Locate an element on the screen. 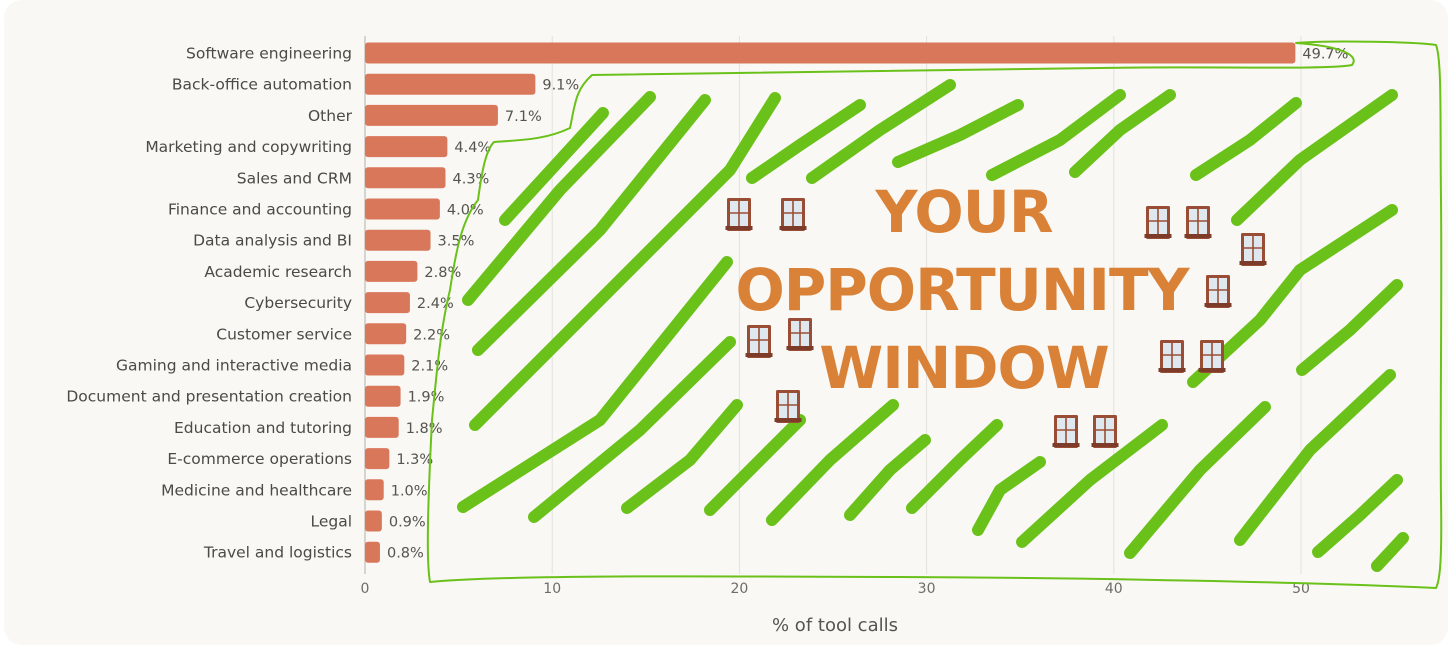  category-label-3: Marketing and copywriting is located at coordinates (248, 147).